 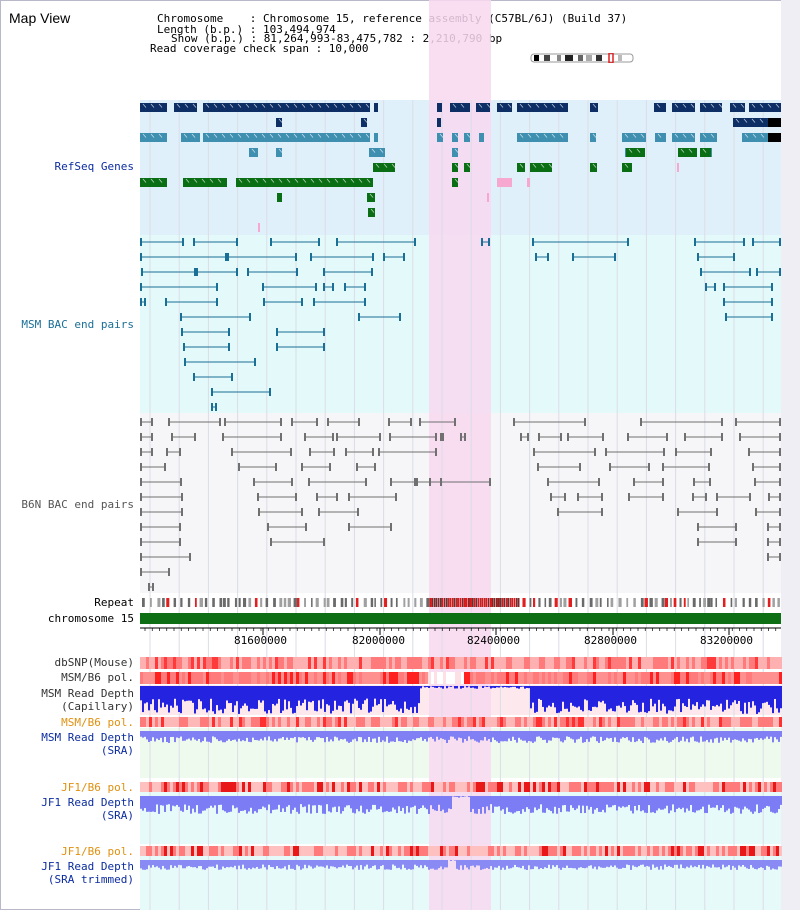 I want to click on chromosome-ideogram, so click(x=582, y=58).